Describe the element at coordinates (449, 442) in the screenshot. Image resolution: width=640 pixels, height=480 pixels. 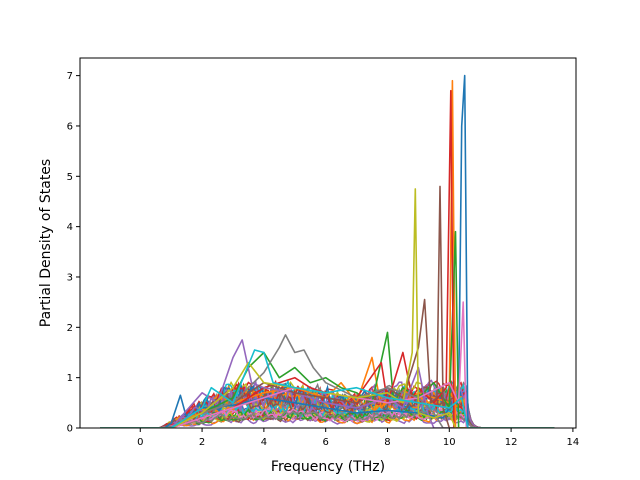
I see `x-tick-label: 10` at that location.